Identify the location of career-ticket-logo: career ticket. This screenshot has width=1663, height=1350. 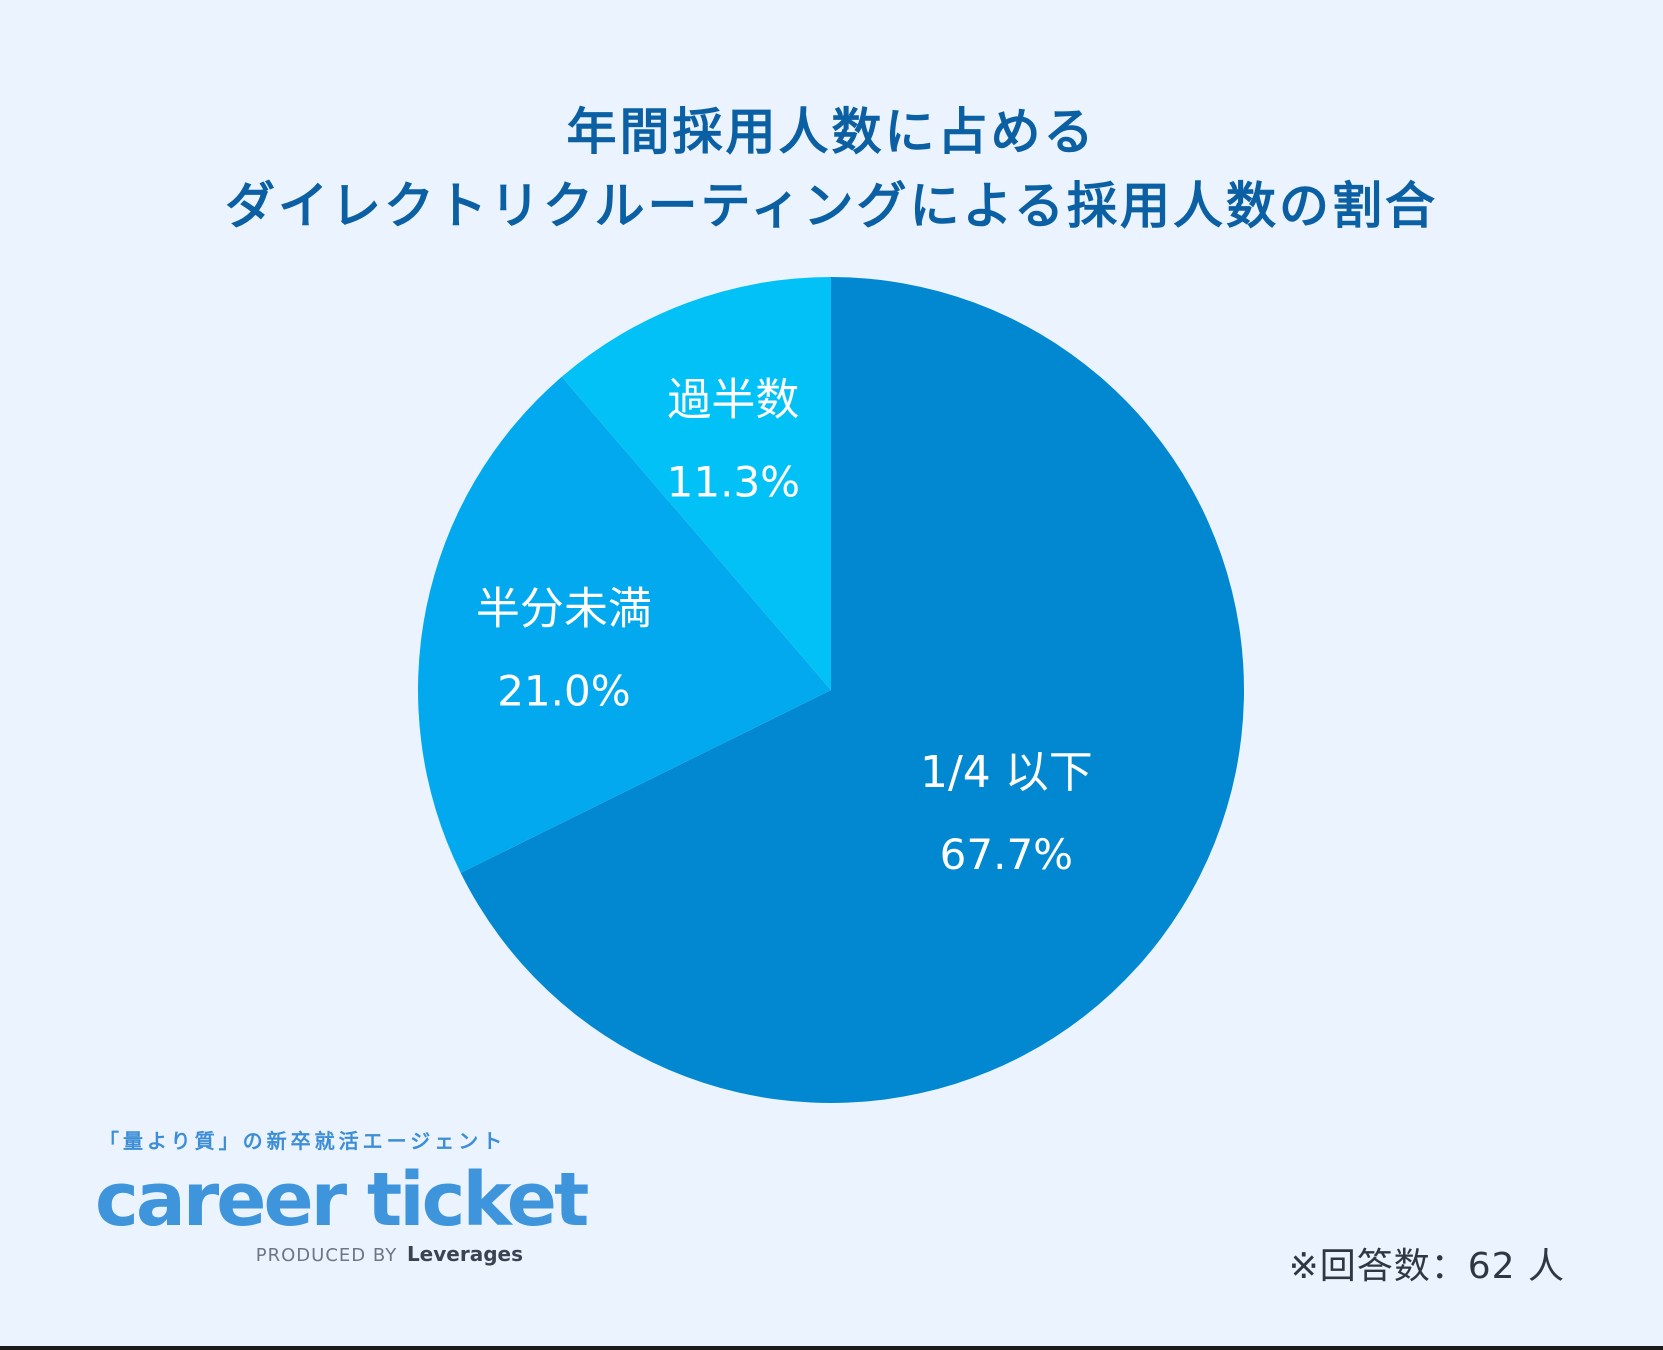
(342, 1200).